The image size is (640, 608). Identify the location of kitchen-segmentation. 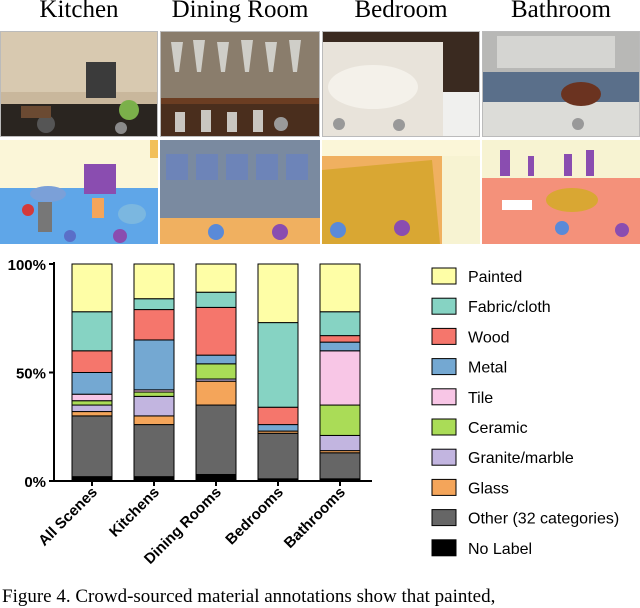
(79, 192).